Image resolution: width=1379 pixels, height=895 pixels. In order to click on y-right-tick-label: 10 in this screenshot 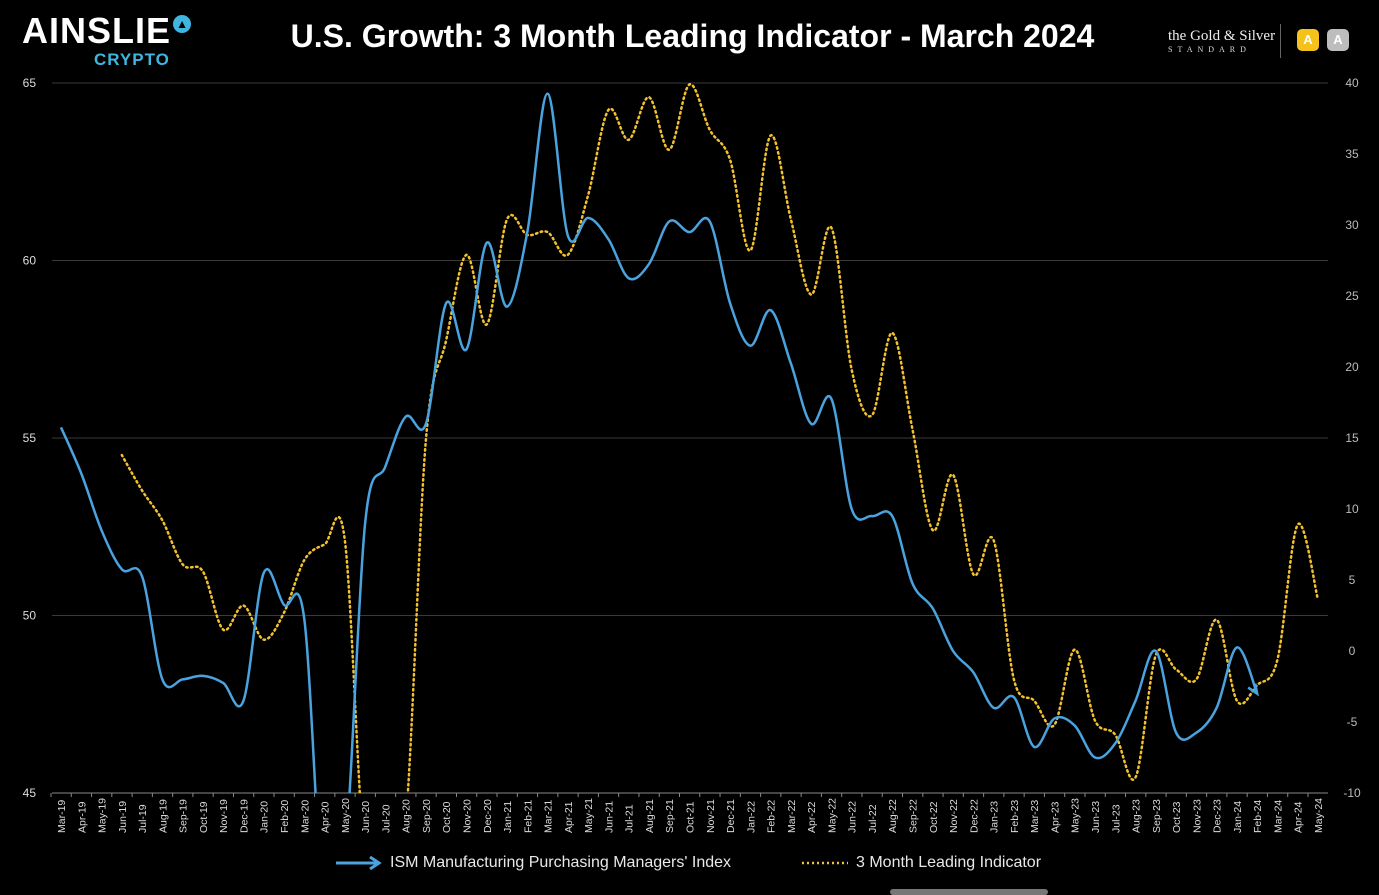, I will do `click(1352, 509)`.